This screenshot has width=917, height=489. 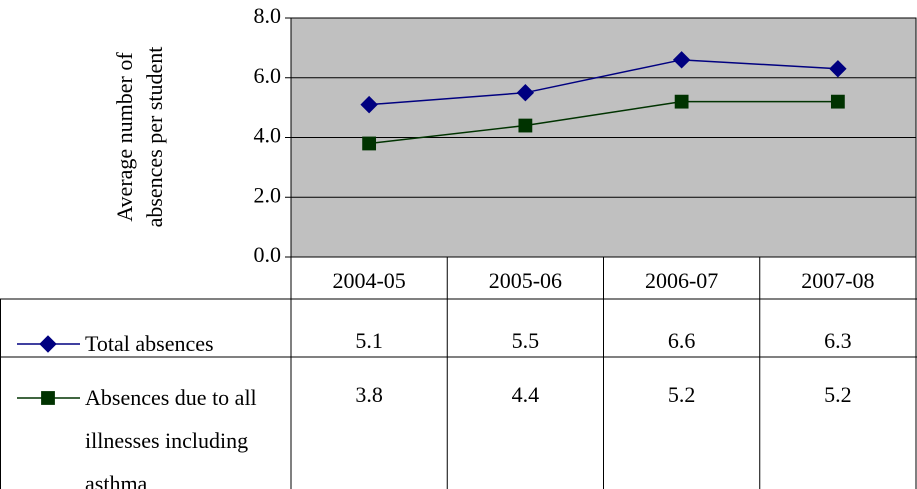 I want to click on table-value: 3.8, so click(x=369, y=394).